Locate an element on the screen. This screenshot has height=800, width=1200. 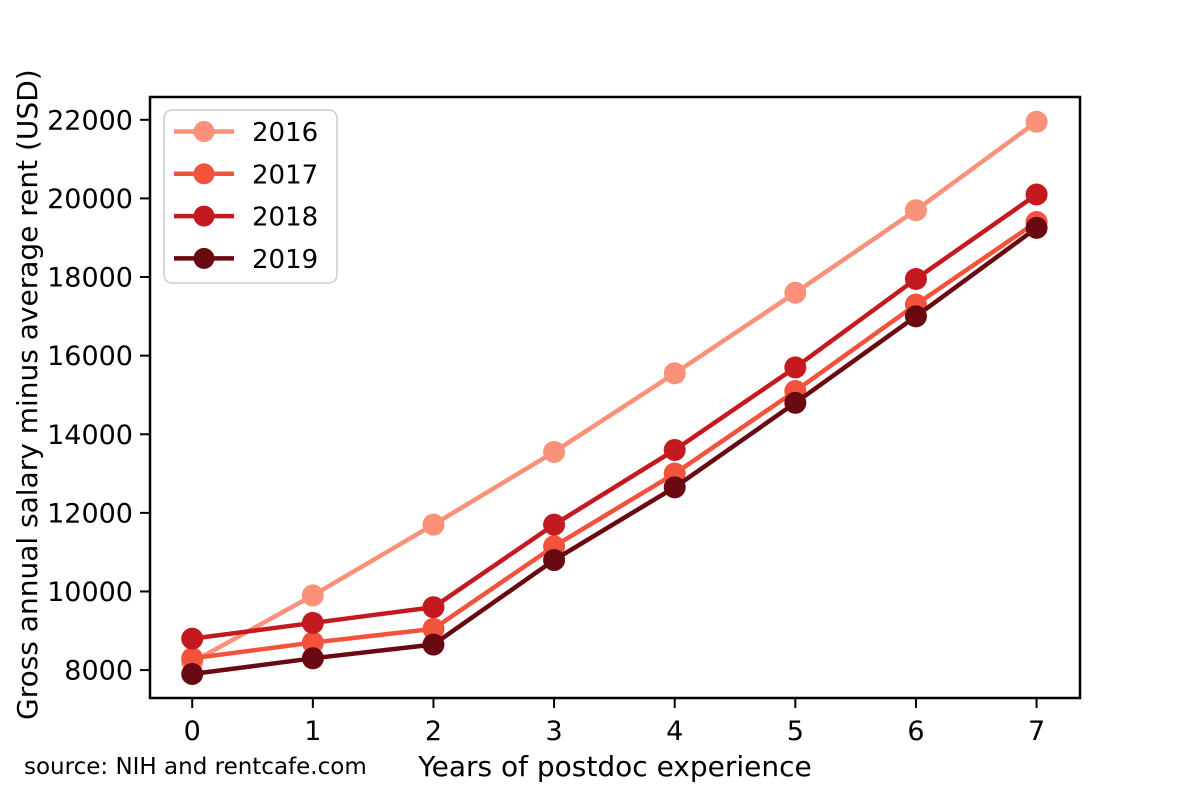
data-point-2019-x0 is located at coordinates (192, 674).